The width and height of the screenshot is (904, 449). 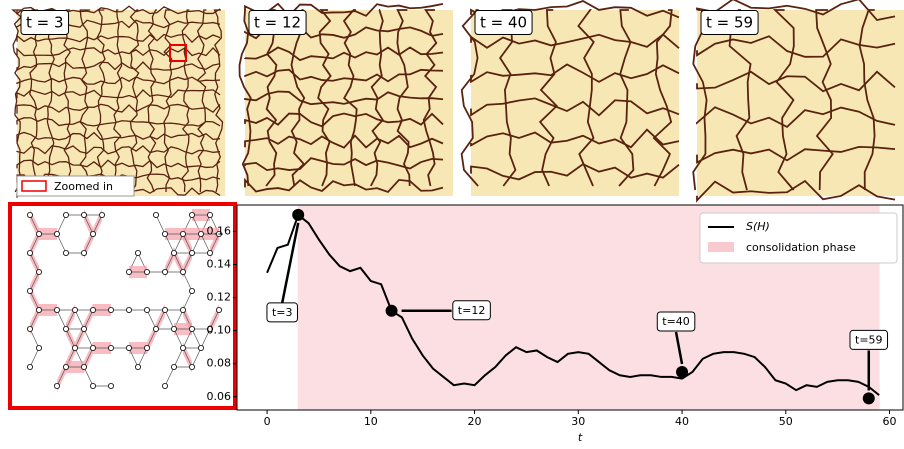 I want to click on annotation-label: t=59, so click(x=869, y=339).